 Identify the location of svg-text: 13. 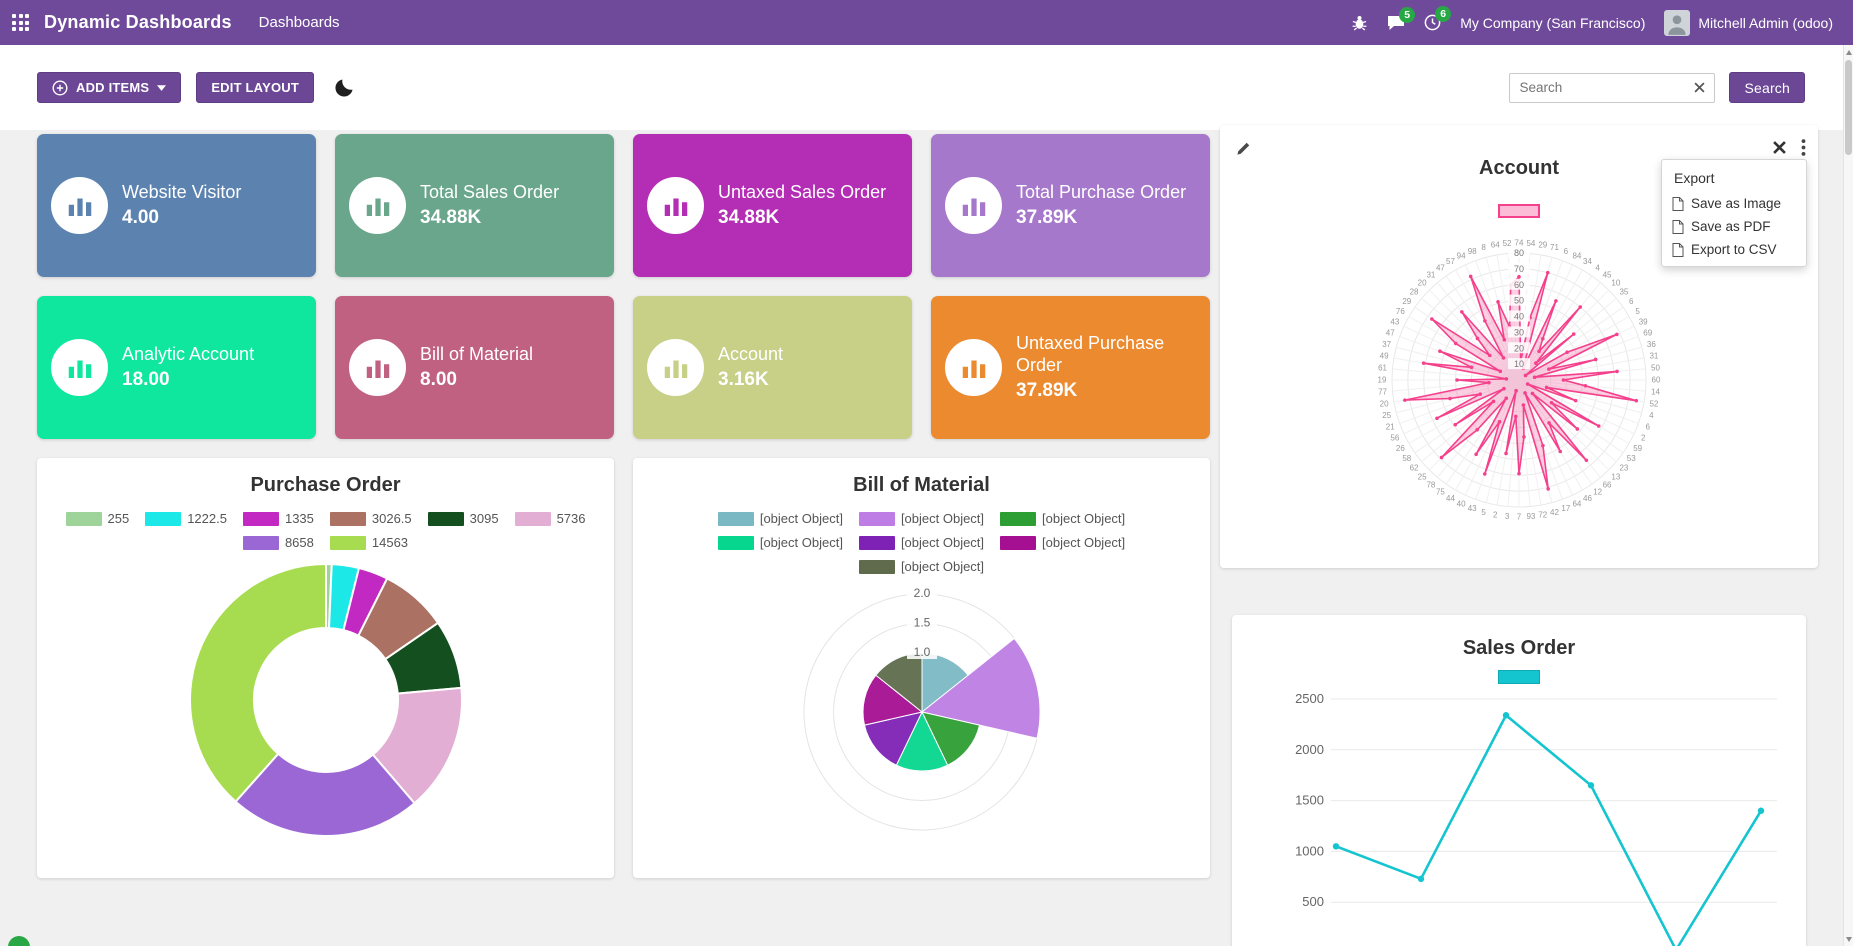
(1615, 476).